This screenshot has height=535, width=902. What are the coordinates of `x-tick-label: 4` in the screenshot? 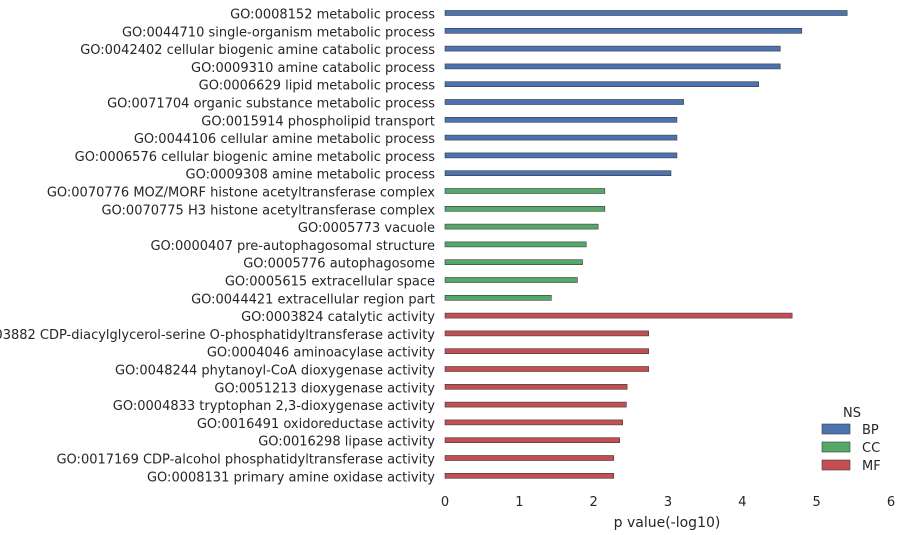 It's located at (742, 502).